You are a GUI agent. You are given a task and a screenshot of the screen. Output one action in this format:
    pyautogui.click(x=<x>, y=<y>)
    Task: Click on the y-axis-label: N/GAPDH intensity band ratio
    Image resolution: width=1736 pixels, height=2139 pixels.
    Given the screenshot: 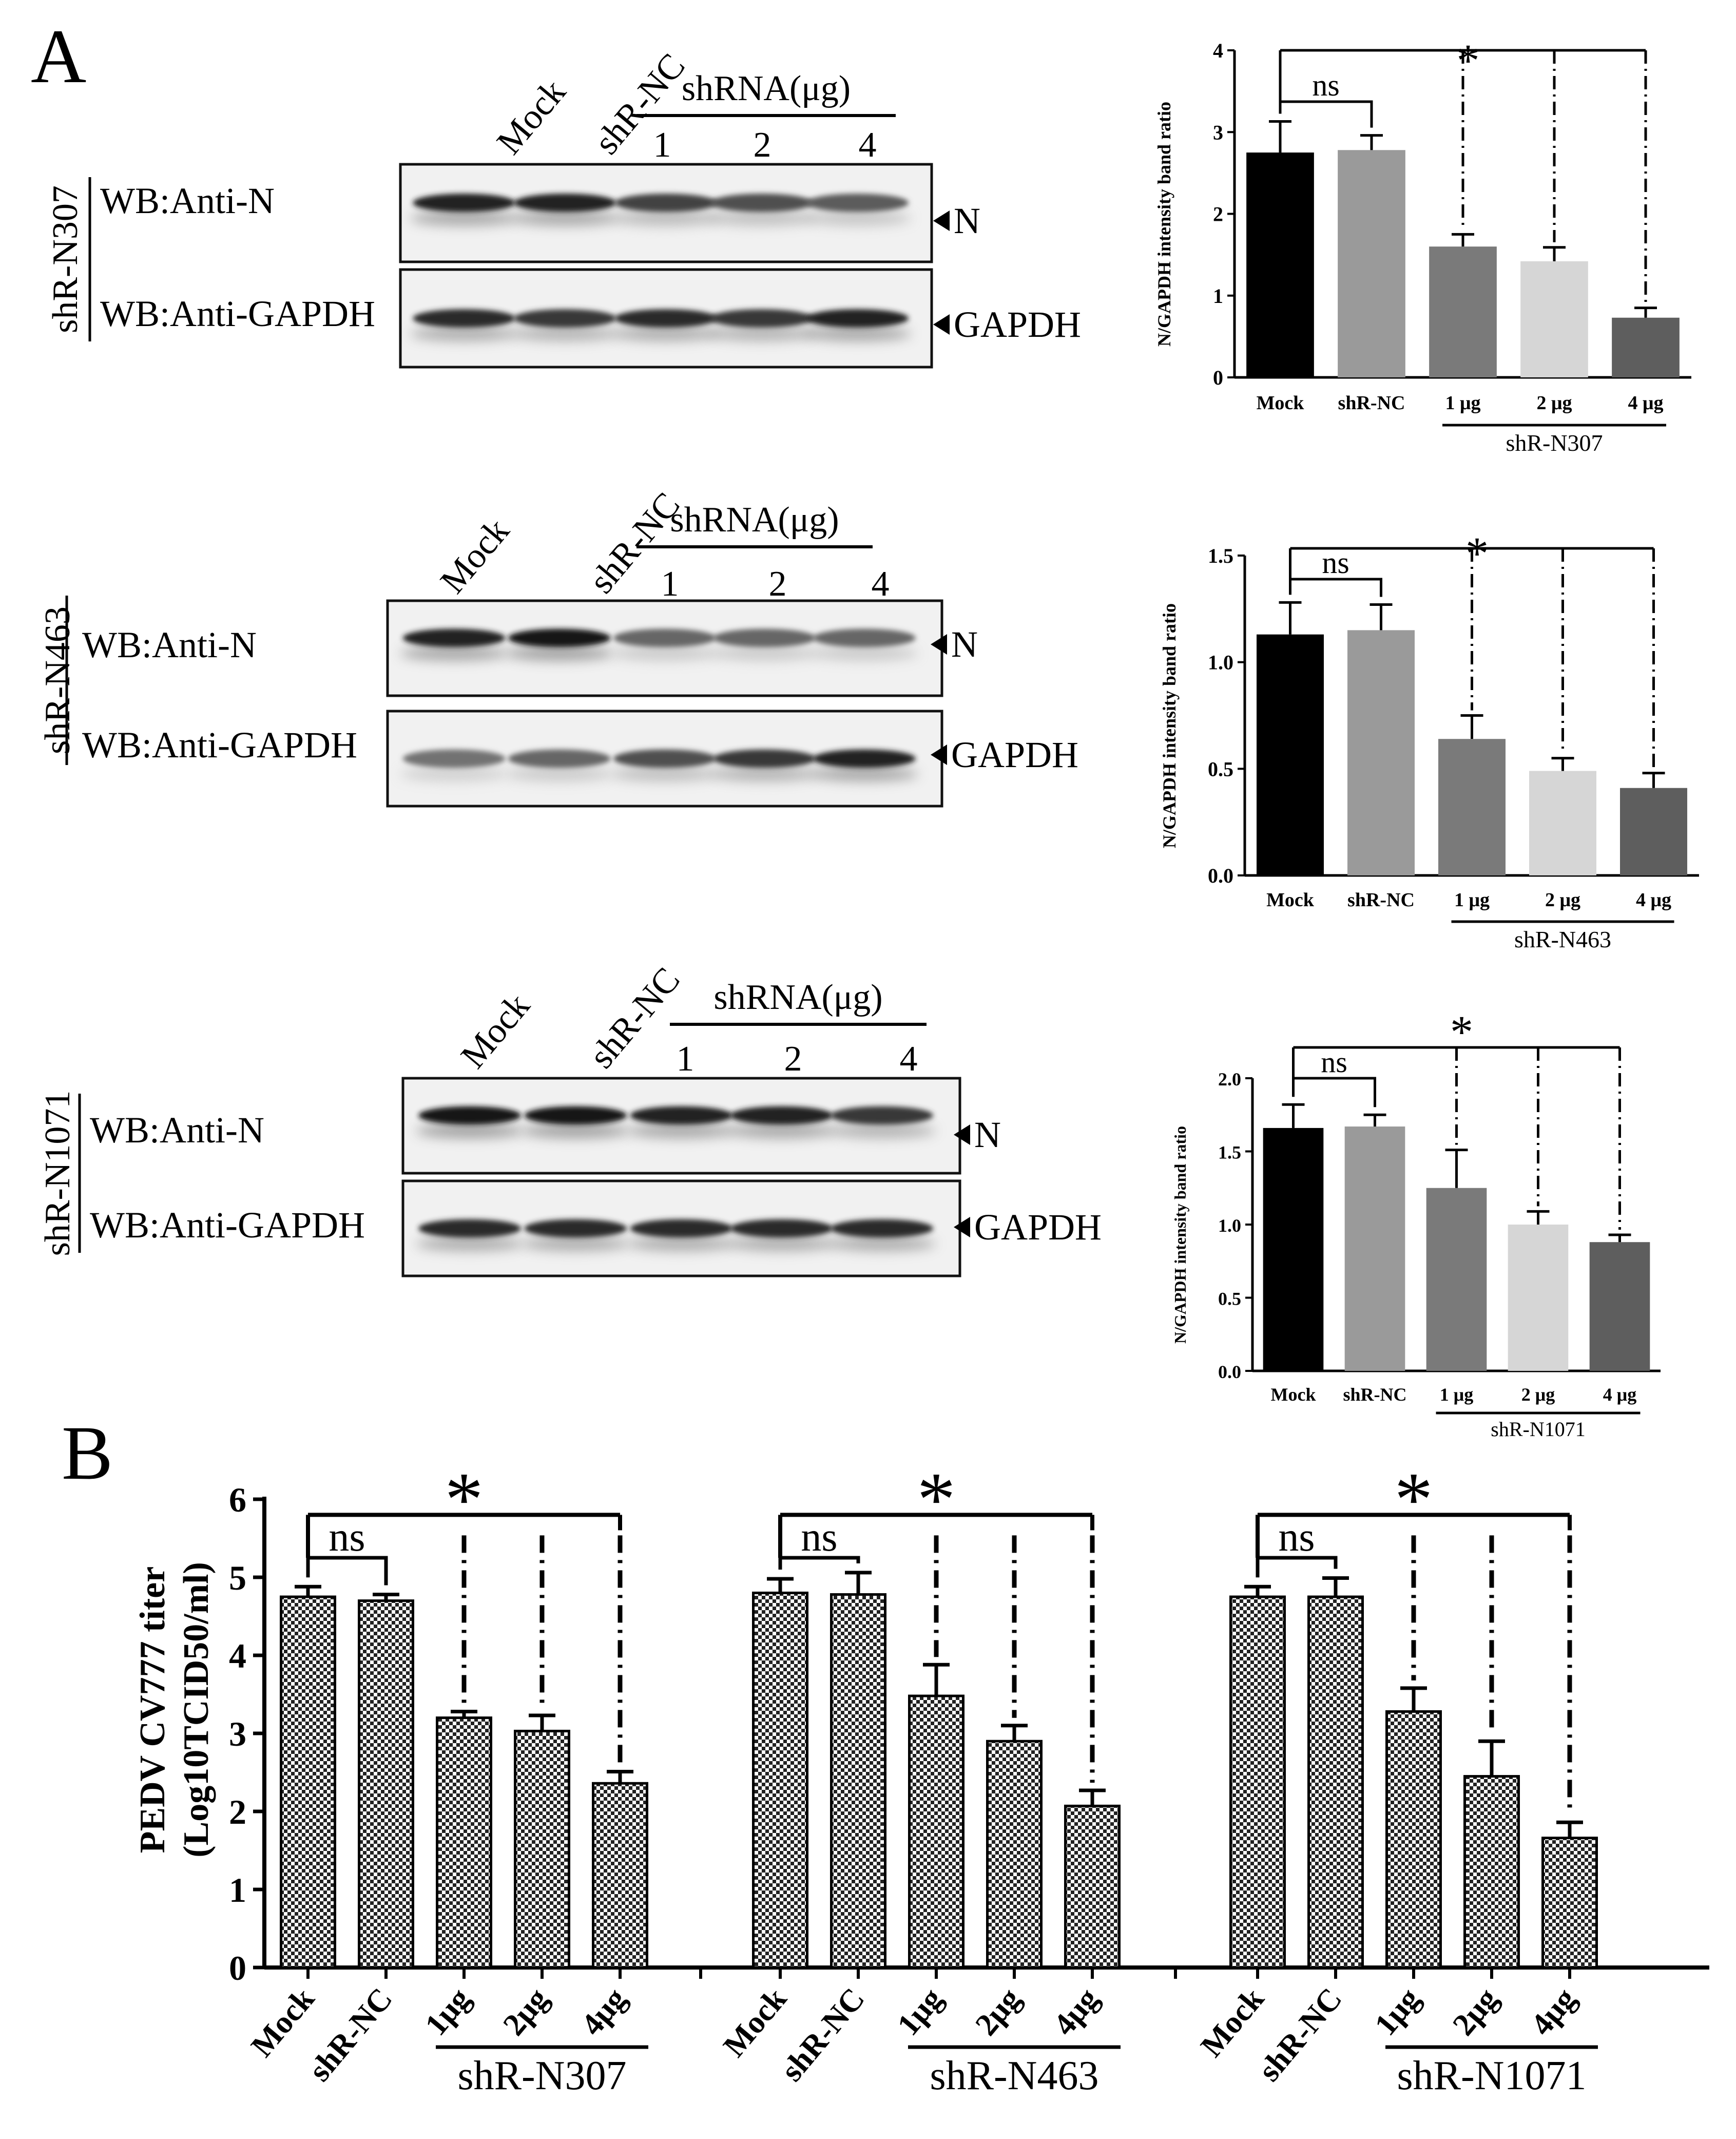 What is the action you would take?
    pyautogui.click(x=1180, y=1235)
    